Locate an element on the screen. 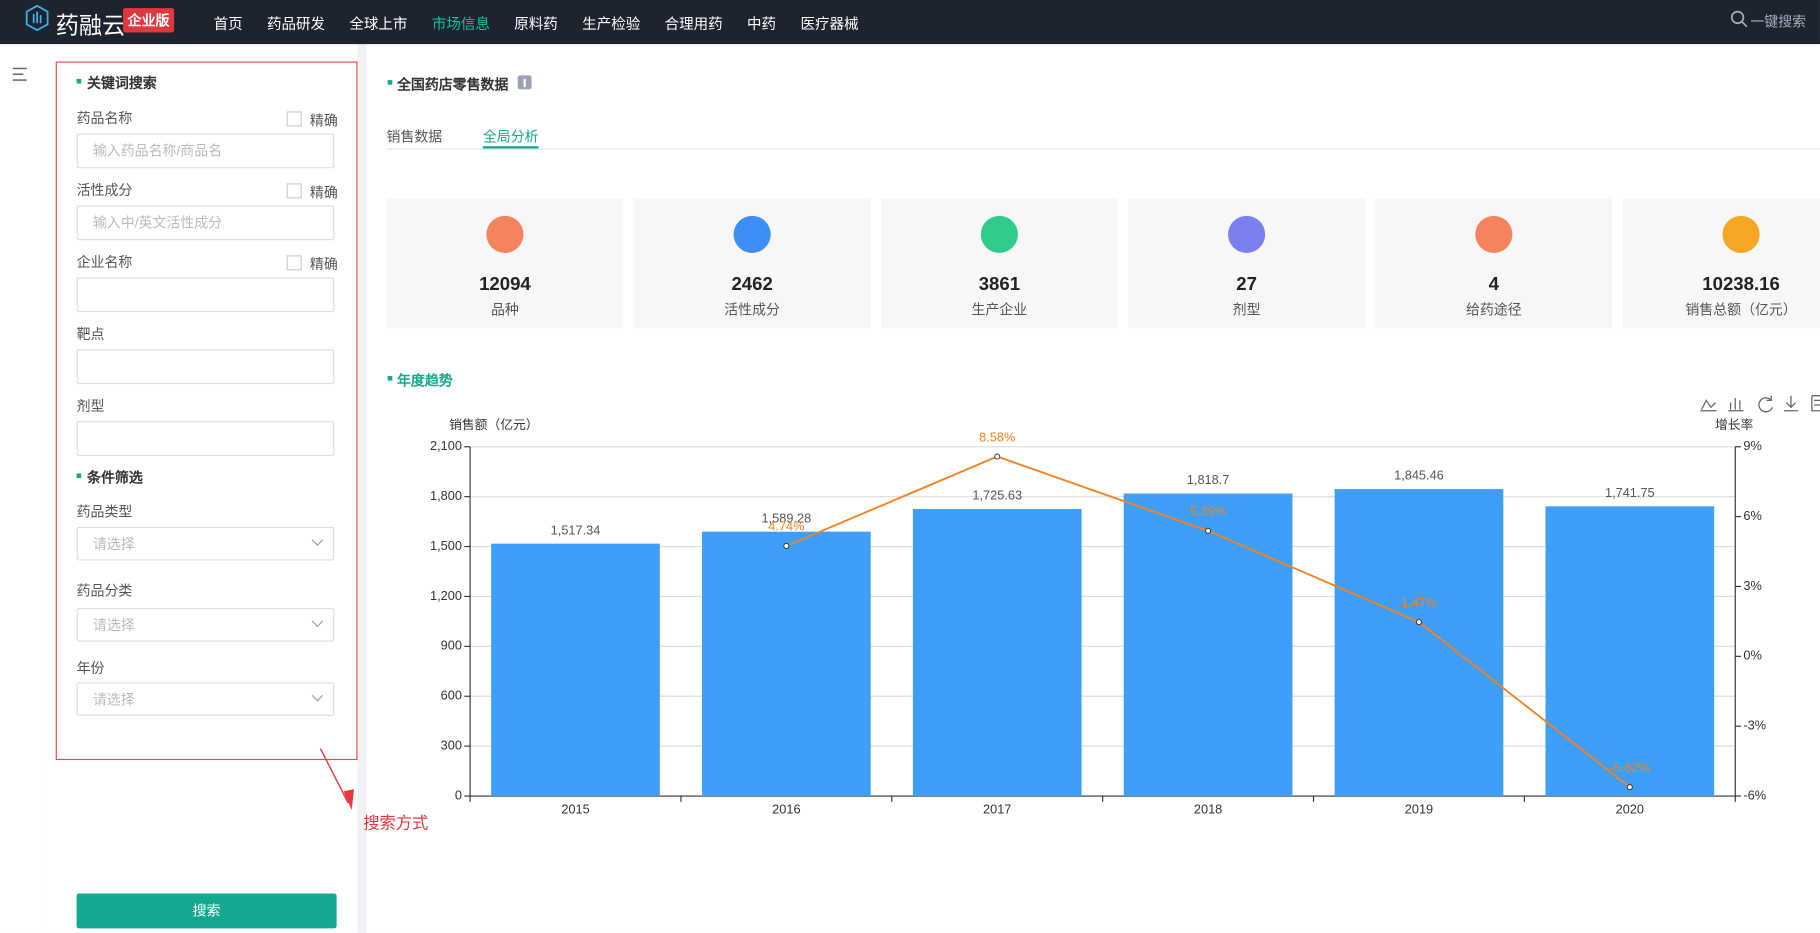 The width and height of the screenshot is (1820, 933). y2-tick-label: 9% is located at coordinates (1752, 445).